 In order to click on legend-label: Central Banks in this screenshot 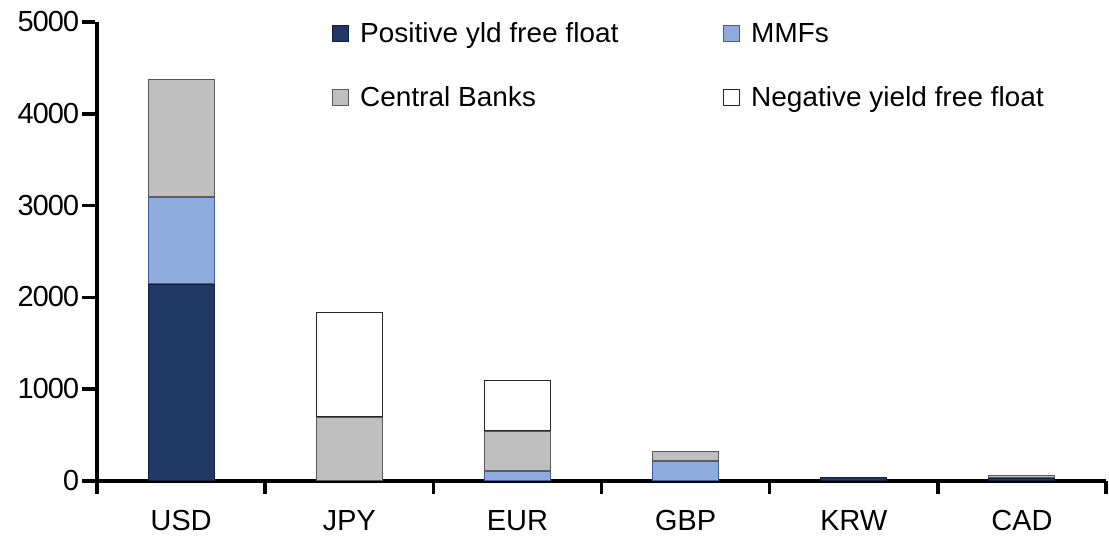, I will do `click(448, 96)`.